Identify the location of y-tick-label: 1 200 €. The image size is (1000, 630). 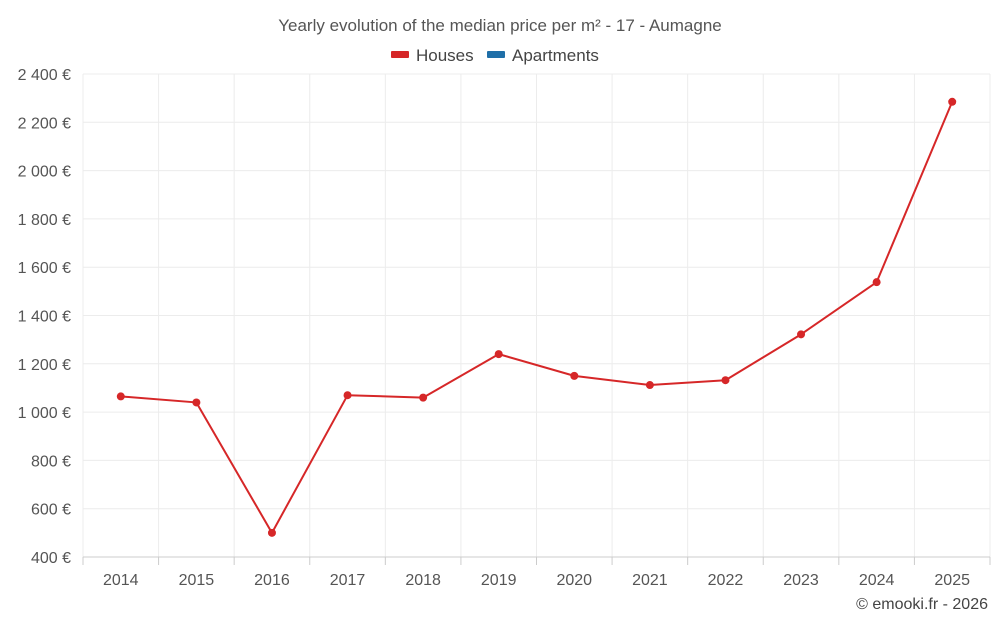
(44, 365).